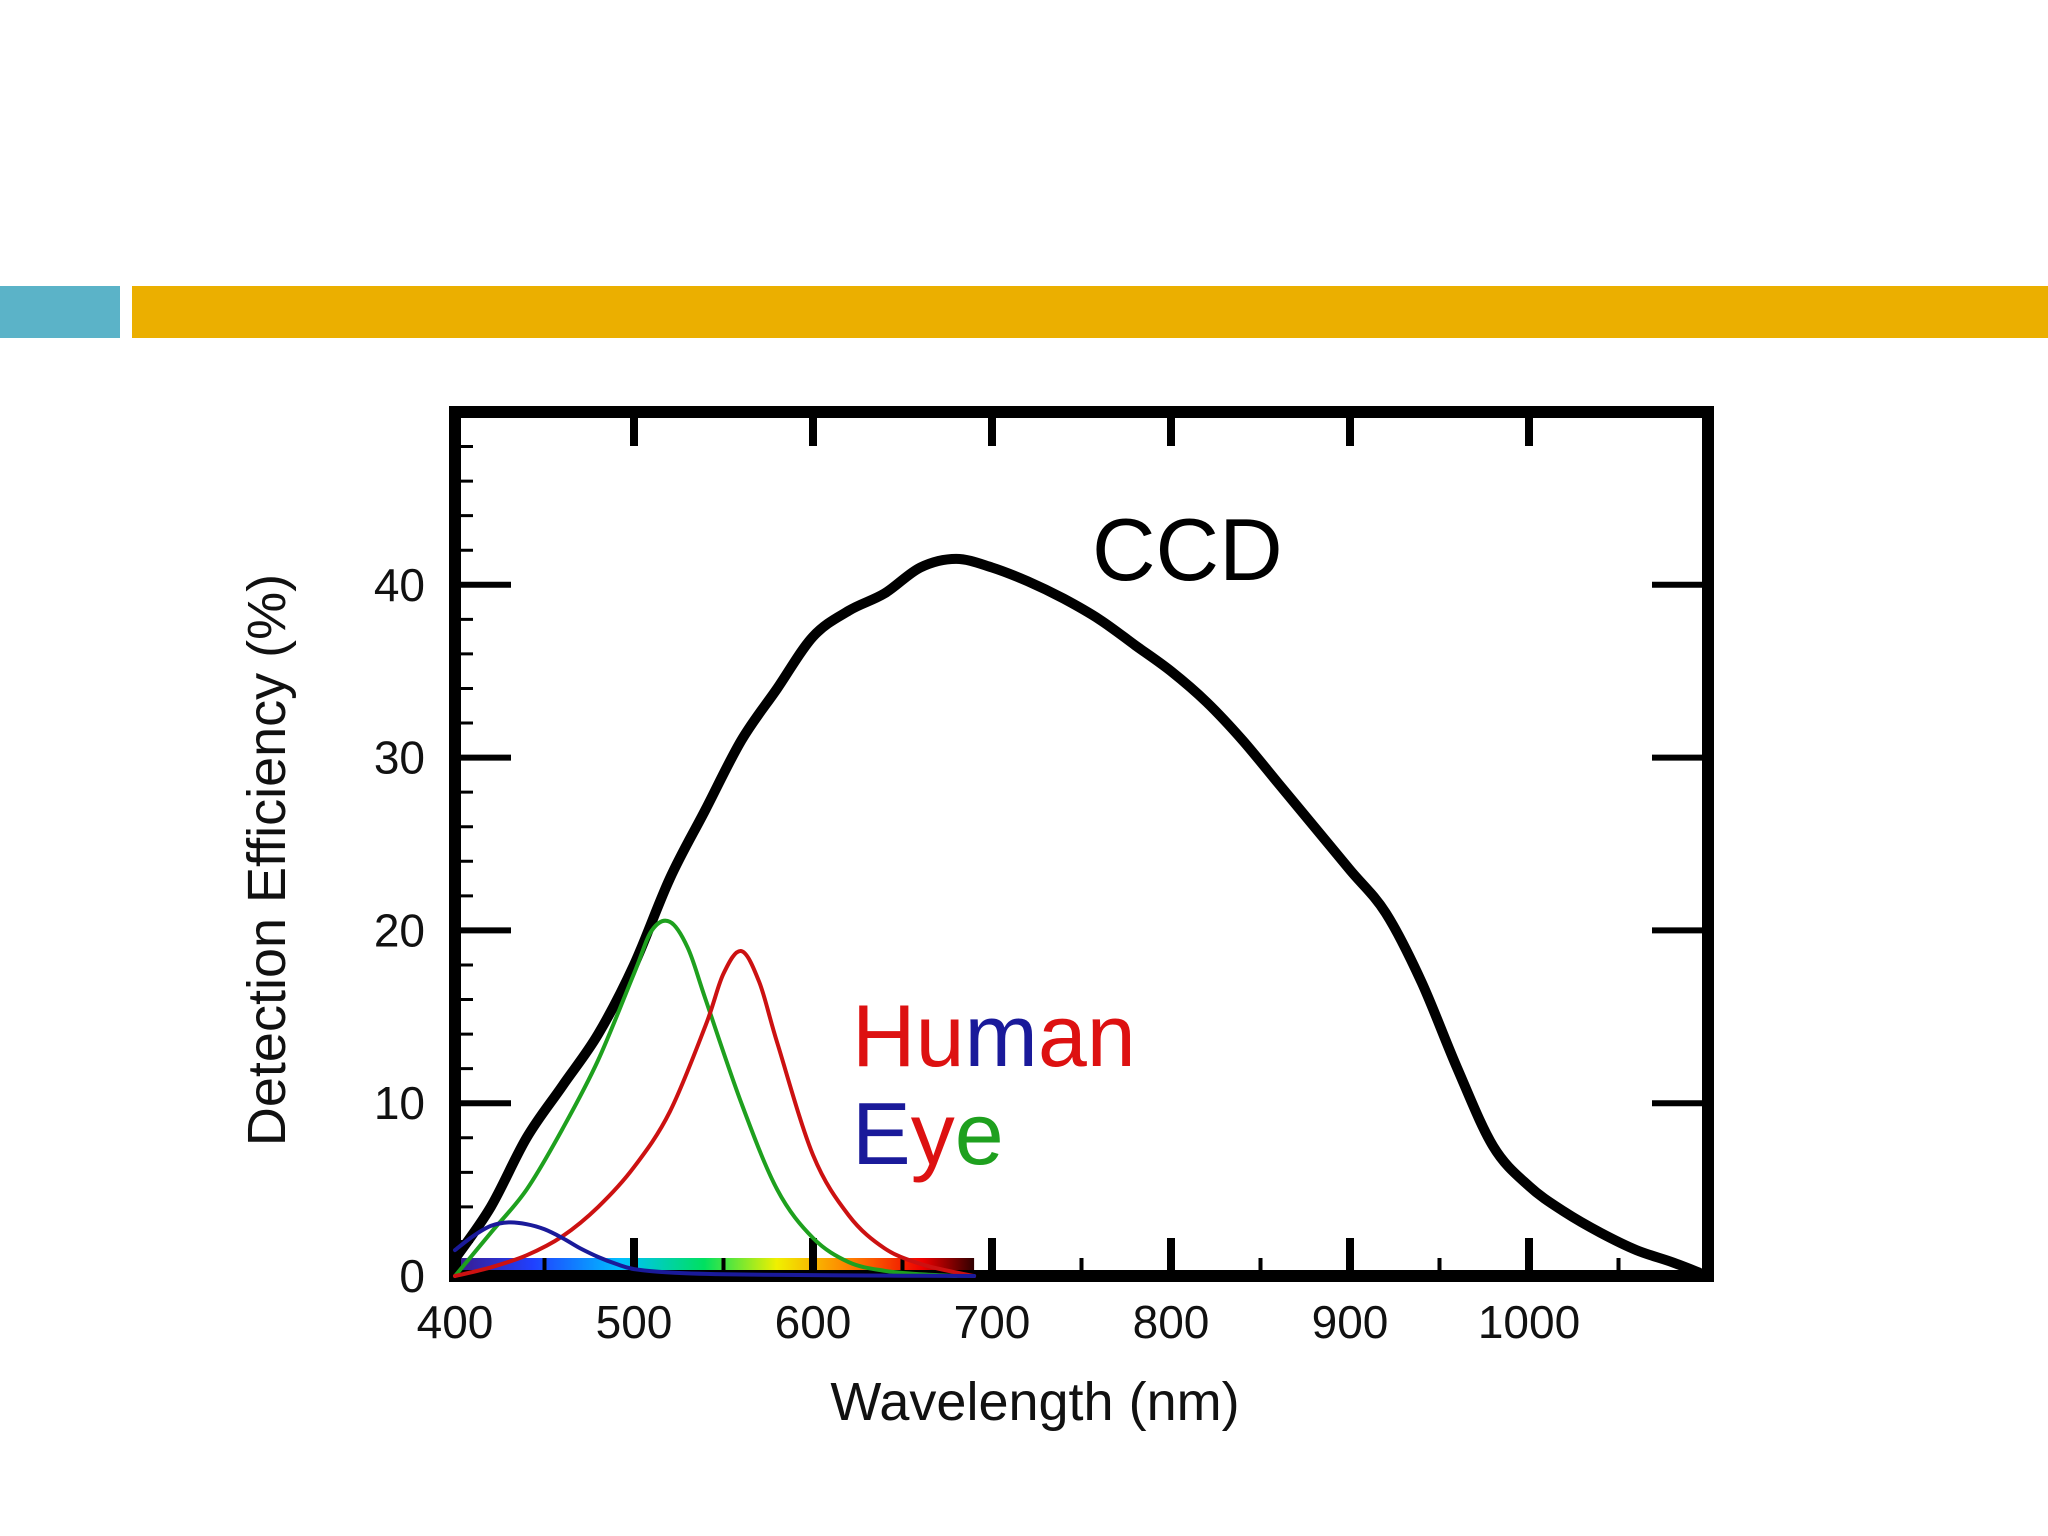 This screenshot has width=2048, height=1536. What do you see at coordinates (1171, 1322) in the screenshot?
I see `x-tick-label: 800` at bounding box center [1171, 1322].